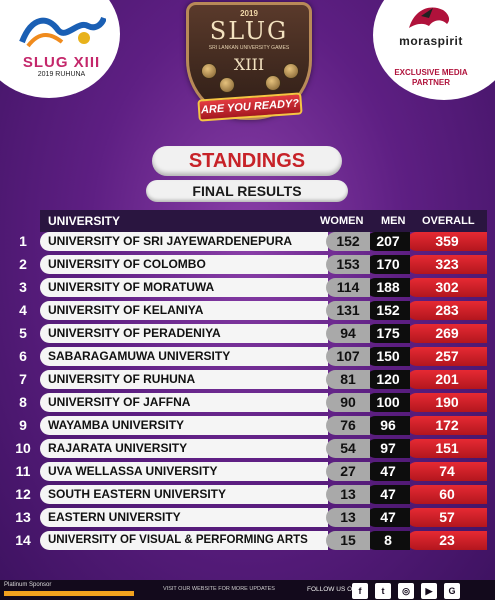  Describe the element at coordinates (388, 287) in the screenshot. I see `men-cell: 188` at that location.